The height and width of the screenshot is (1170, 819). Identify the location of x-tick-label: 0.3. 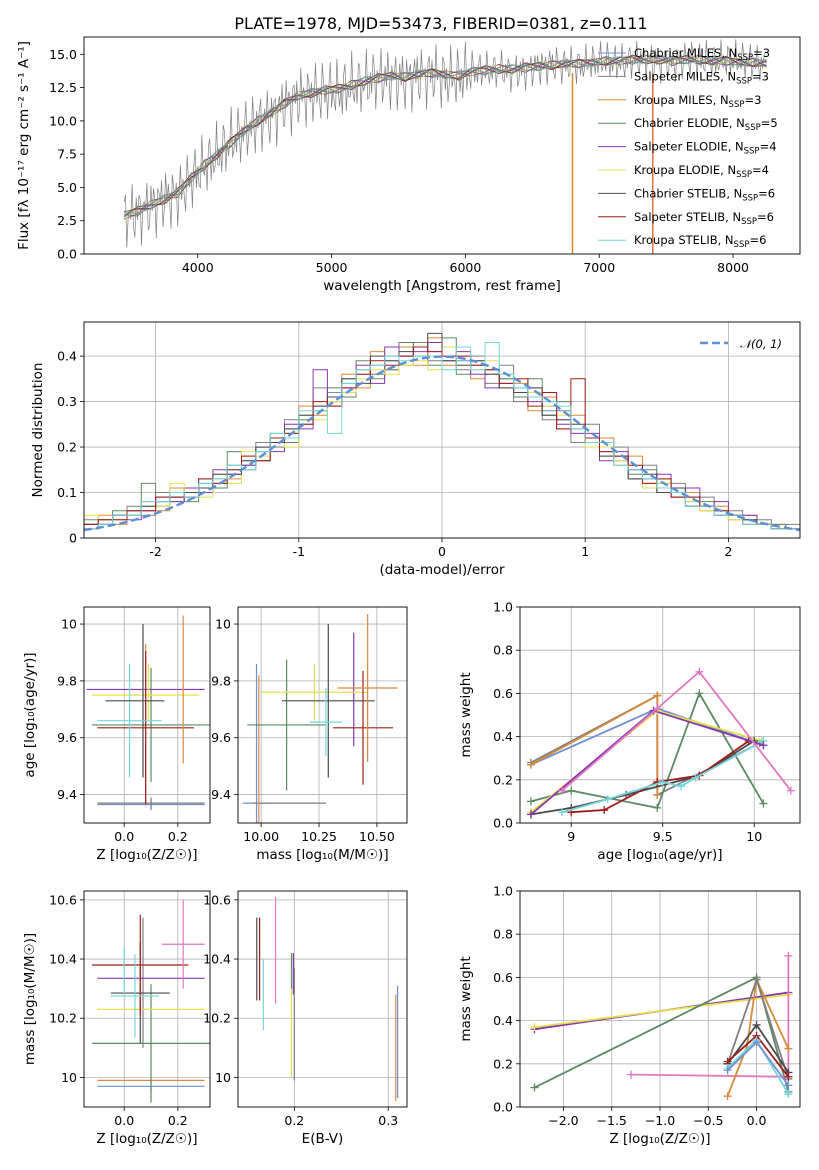
(388, 1120).